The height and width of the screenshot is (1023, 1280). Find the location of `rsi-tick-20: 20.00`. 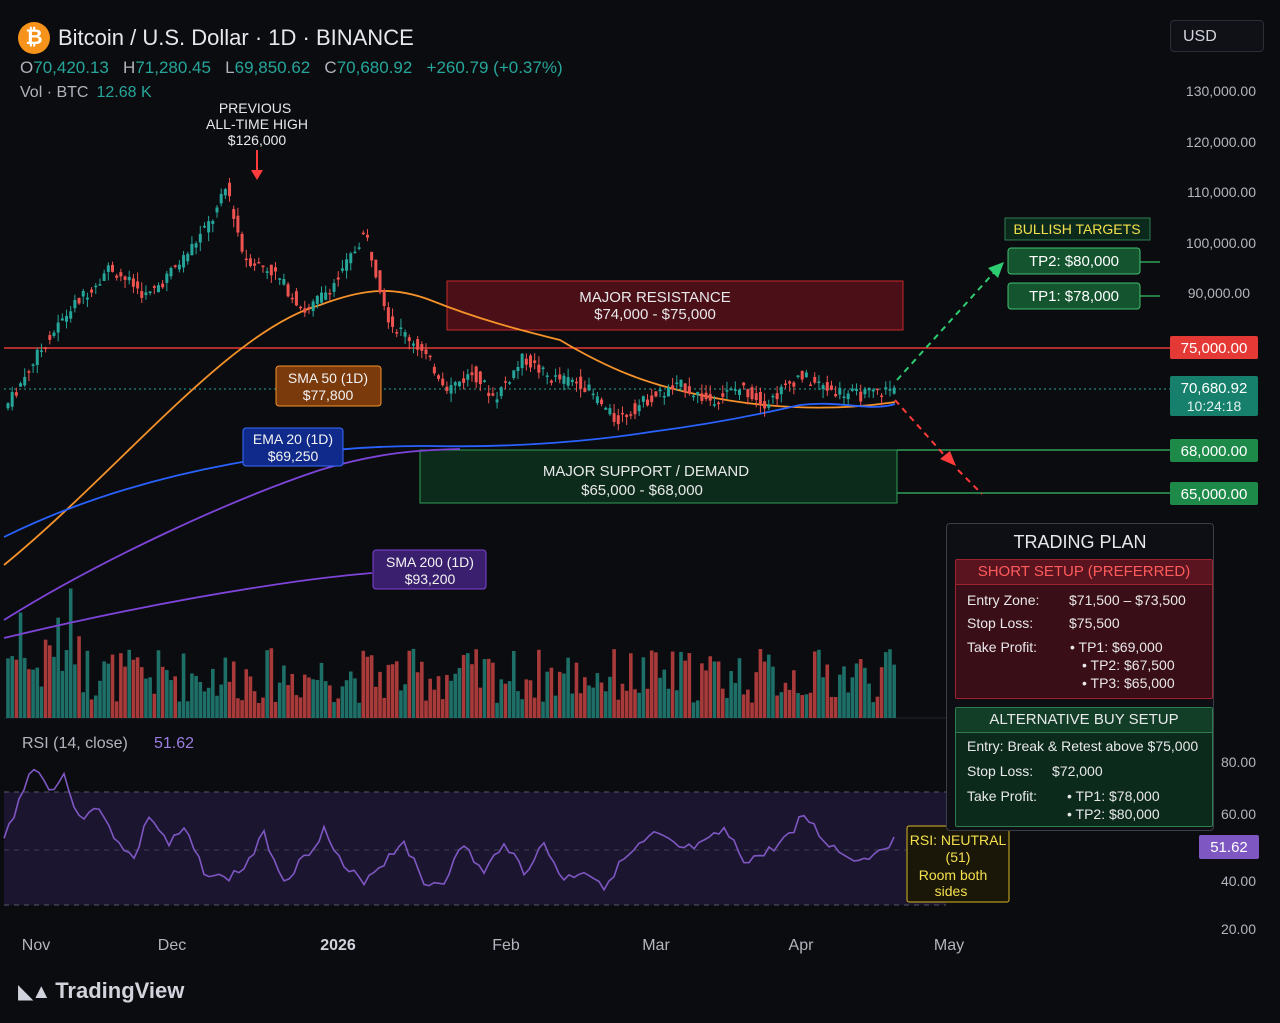

rsi-tick-20: 20.00 is located at coordinates (1238, 929).